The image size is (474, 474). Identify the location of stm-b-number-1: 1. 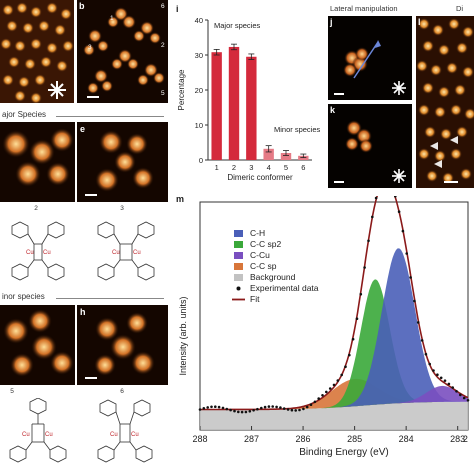
(112, 18).